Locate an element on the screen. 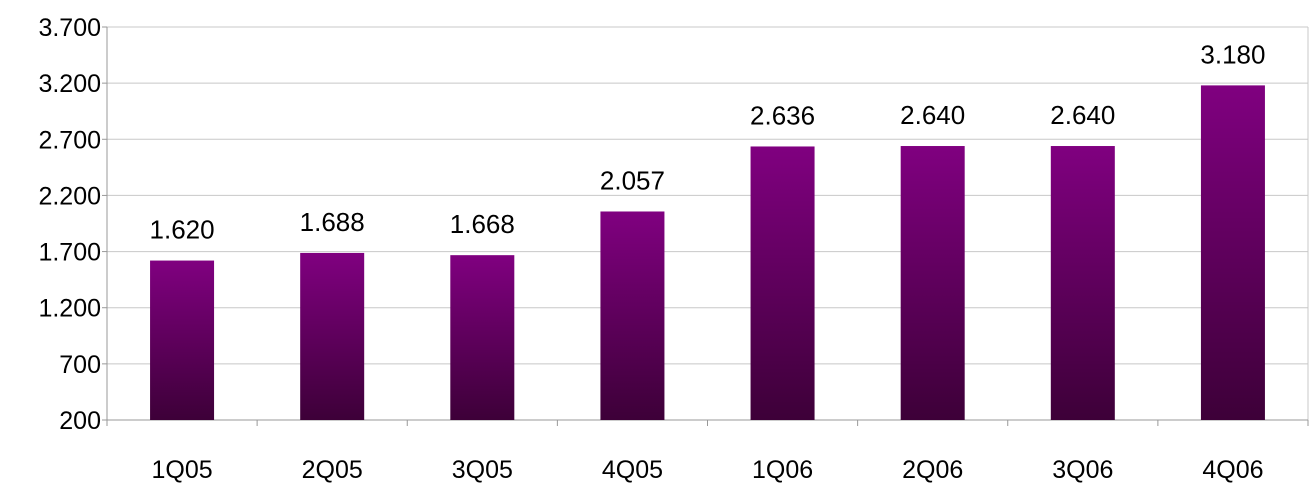 The height and width of the screenshot is (489, 1314). x-category-label: 2Q05 is located at coordinates (332, 470).